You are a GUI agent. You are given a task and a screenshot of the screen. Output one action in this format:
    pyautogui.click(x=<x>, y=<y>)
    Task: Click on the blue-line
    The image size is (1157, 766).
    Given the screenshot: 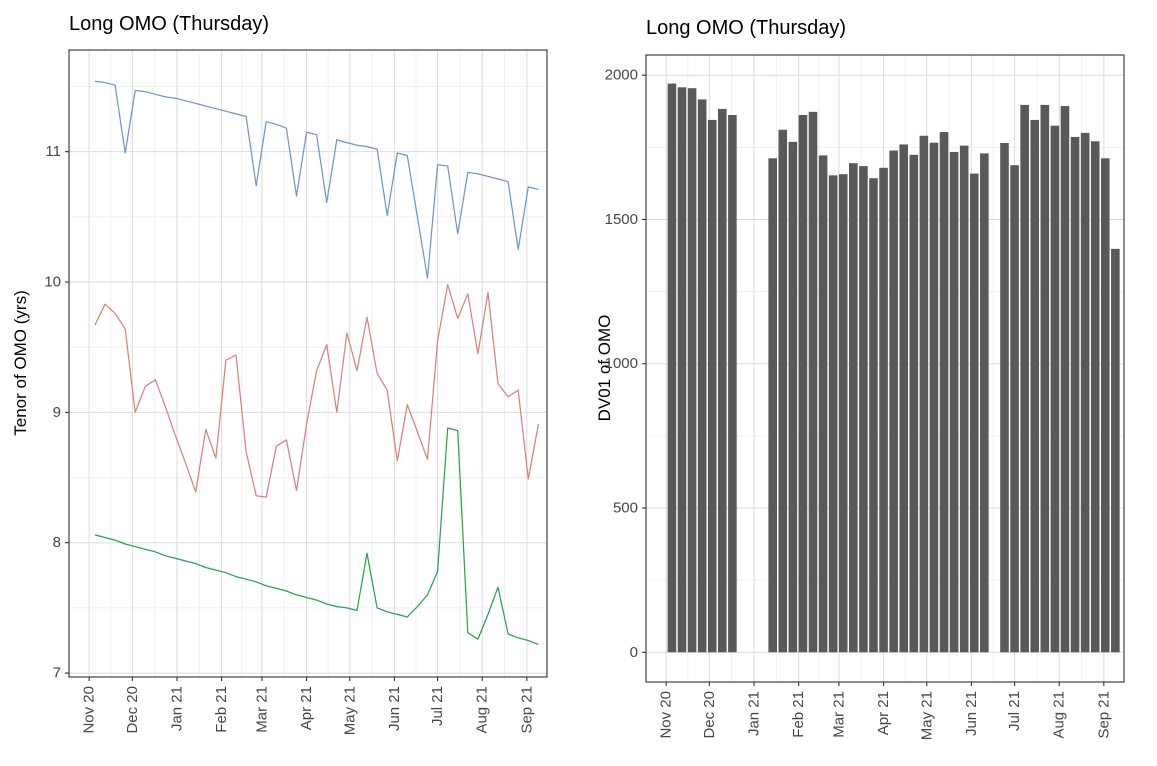 What is the action you would take?
    pyautogui.click(x=316, y=179)
    